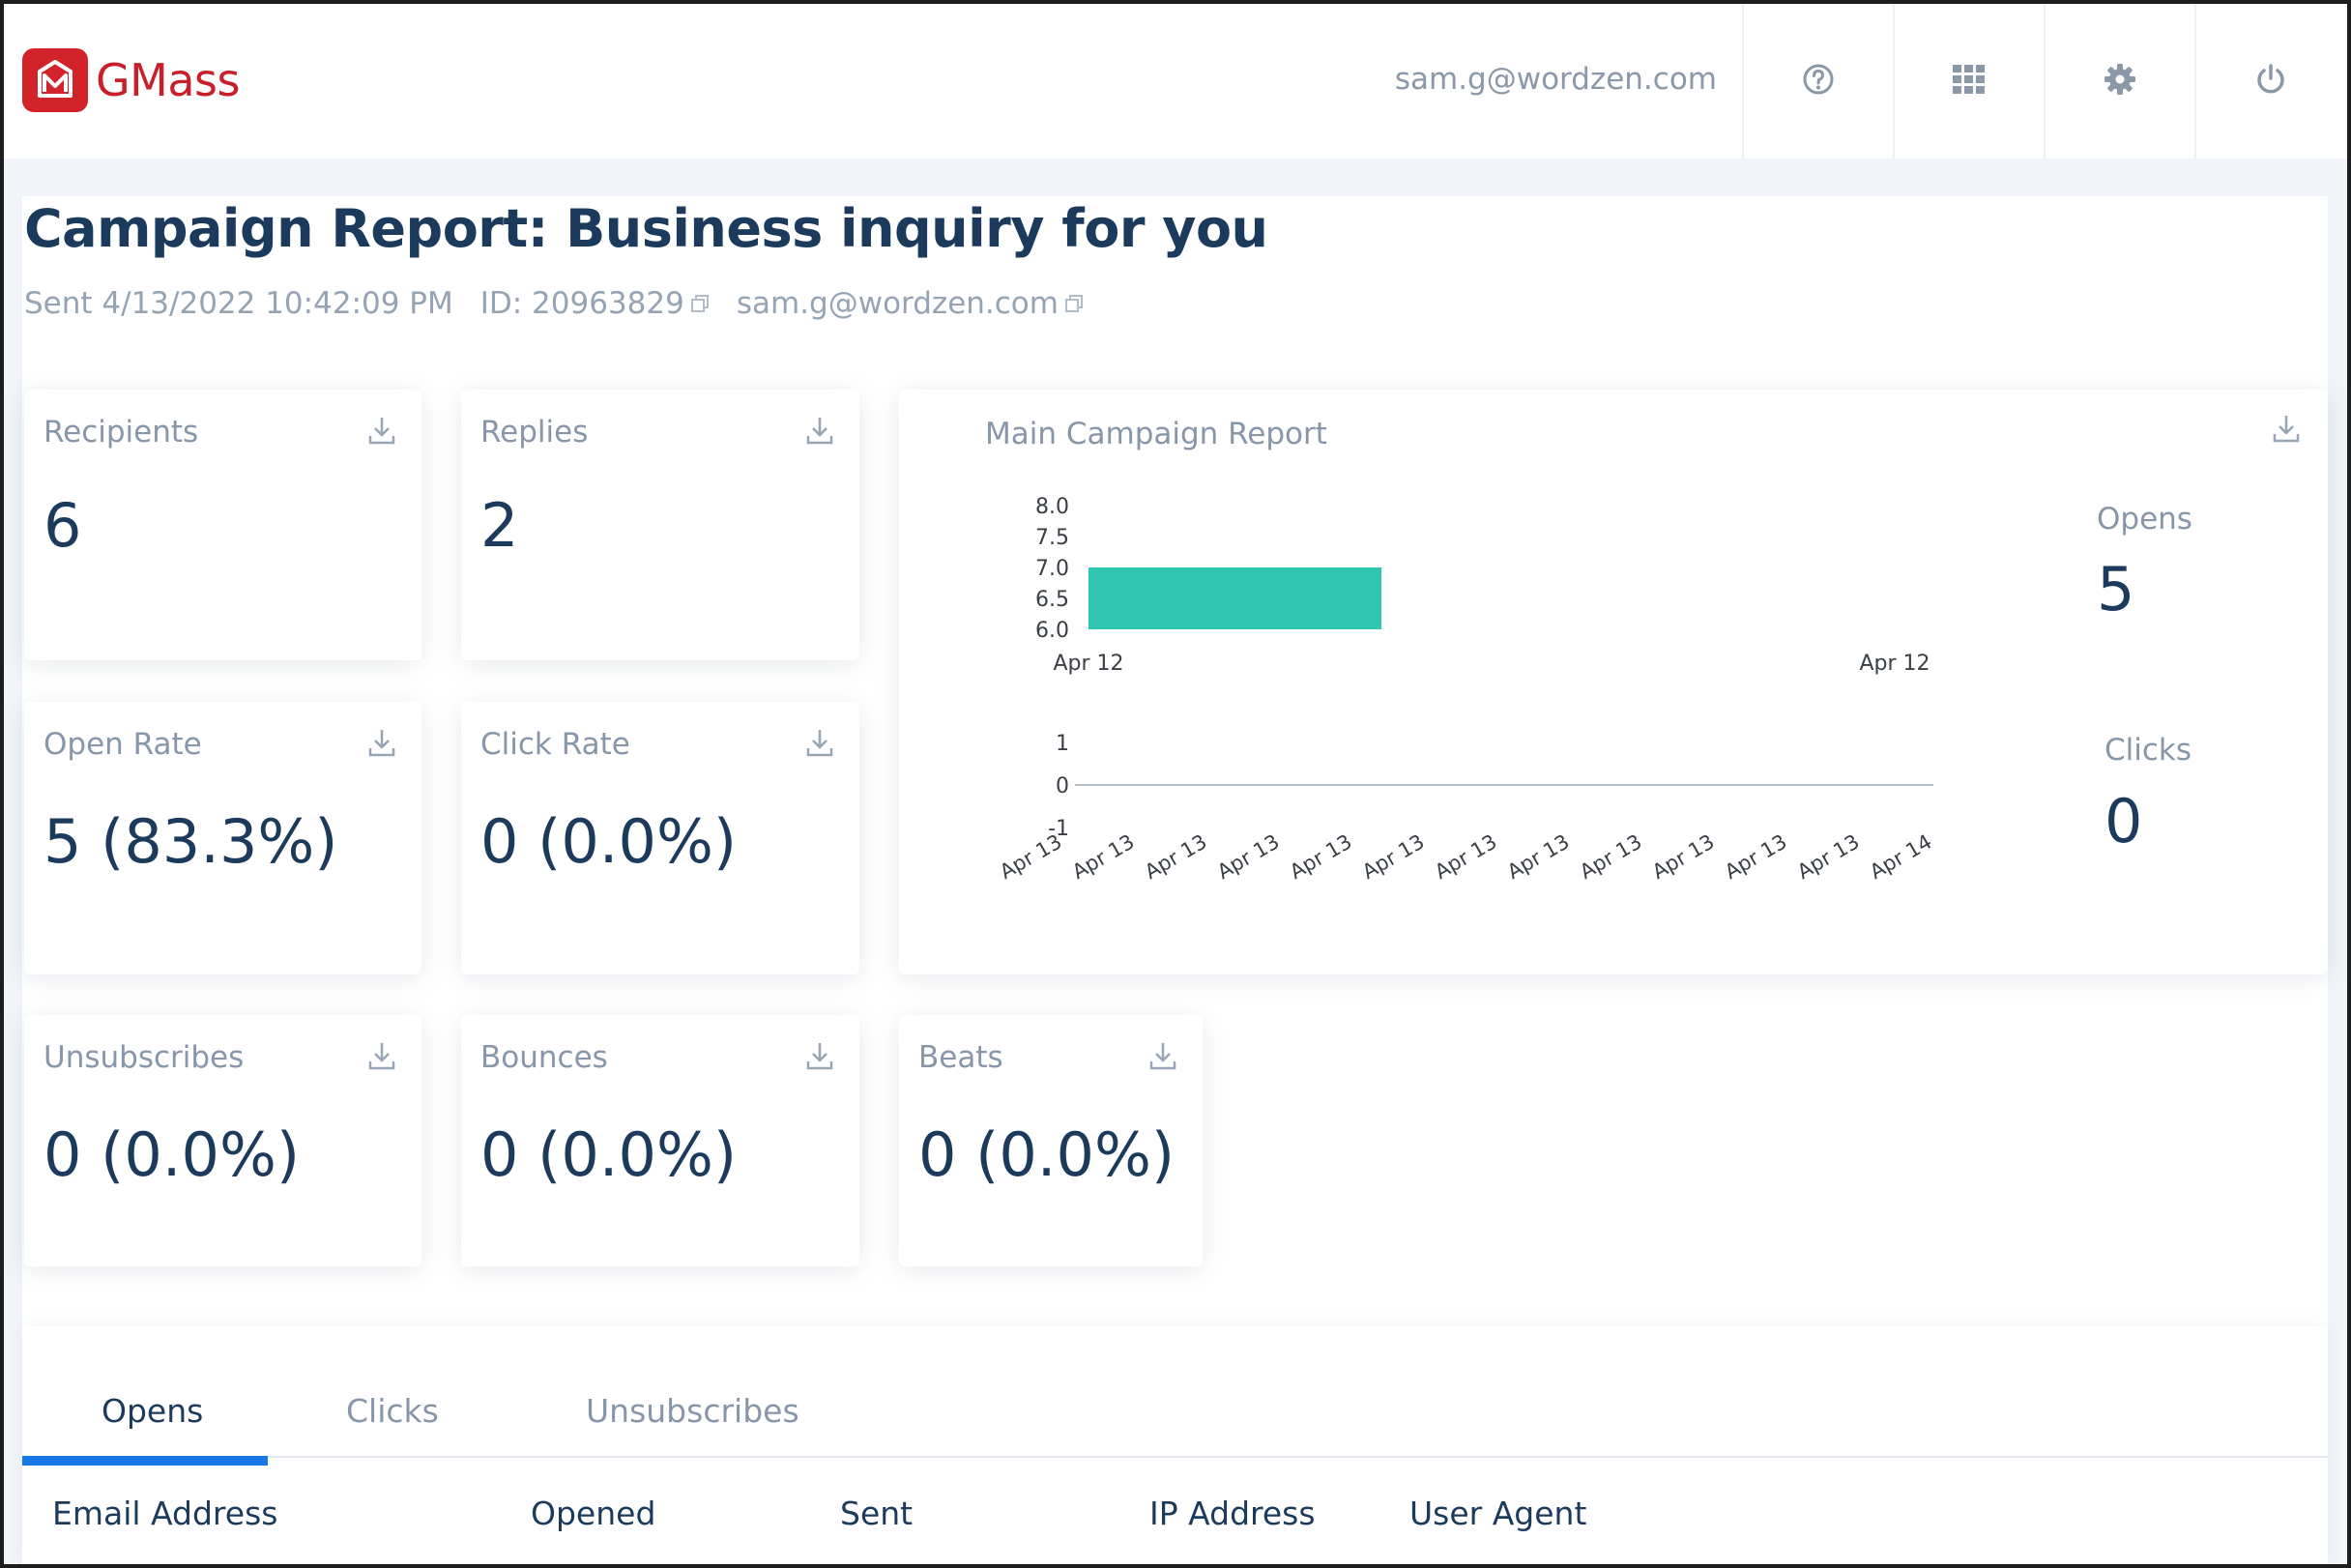 This screenshot has width=2351, height=1568. I want to click on copy-email-icon, so click(1074, 303).